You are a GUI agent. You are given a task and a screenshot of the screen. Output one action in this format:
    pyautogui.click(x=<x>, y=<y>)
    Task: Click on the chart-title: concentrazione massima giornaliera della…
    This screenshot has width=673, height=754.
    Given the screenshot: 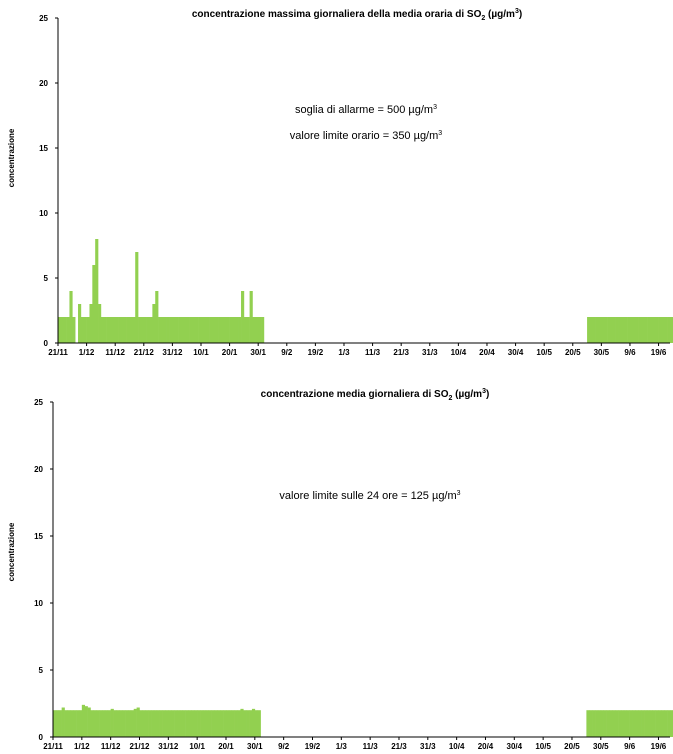 What is the action you would take?
    pyautogui.click(x=357, y=15)
    